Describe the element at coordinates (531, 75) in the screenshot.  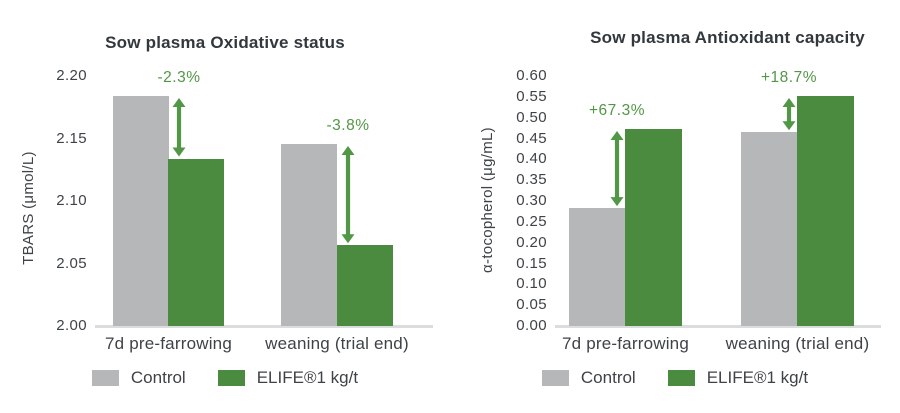
I see `y-tick-label: 0.60` at that location.